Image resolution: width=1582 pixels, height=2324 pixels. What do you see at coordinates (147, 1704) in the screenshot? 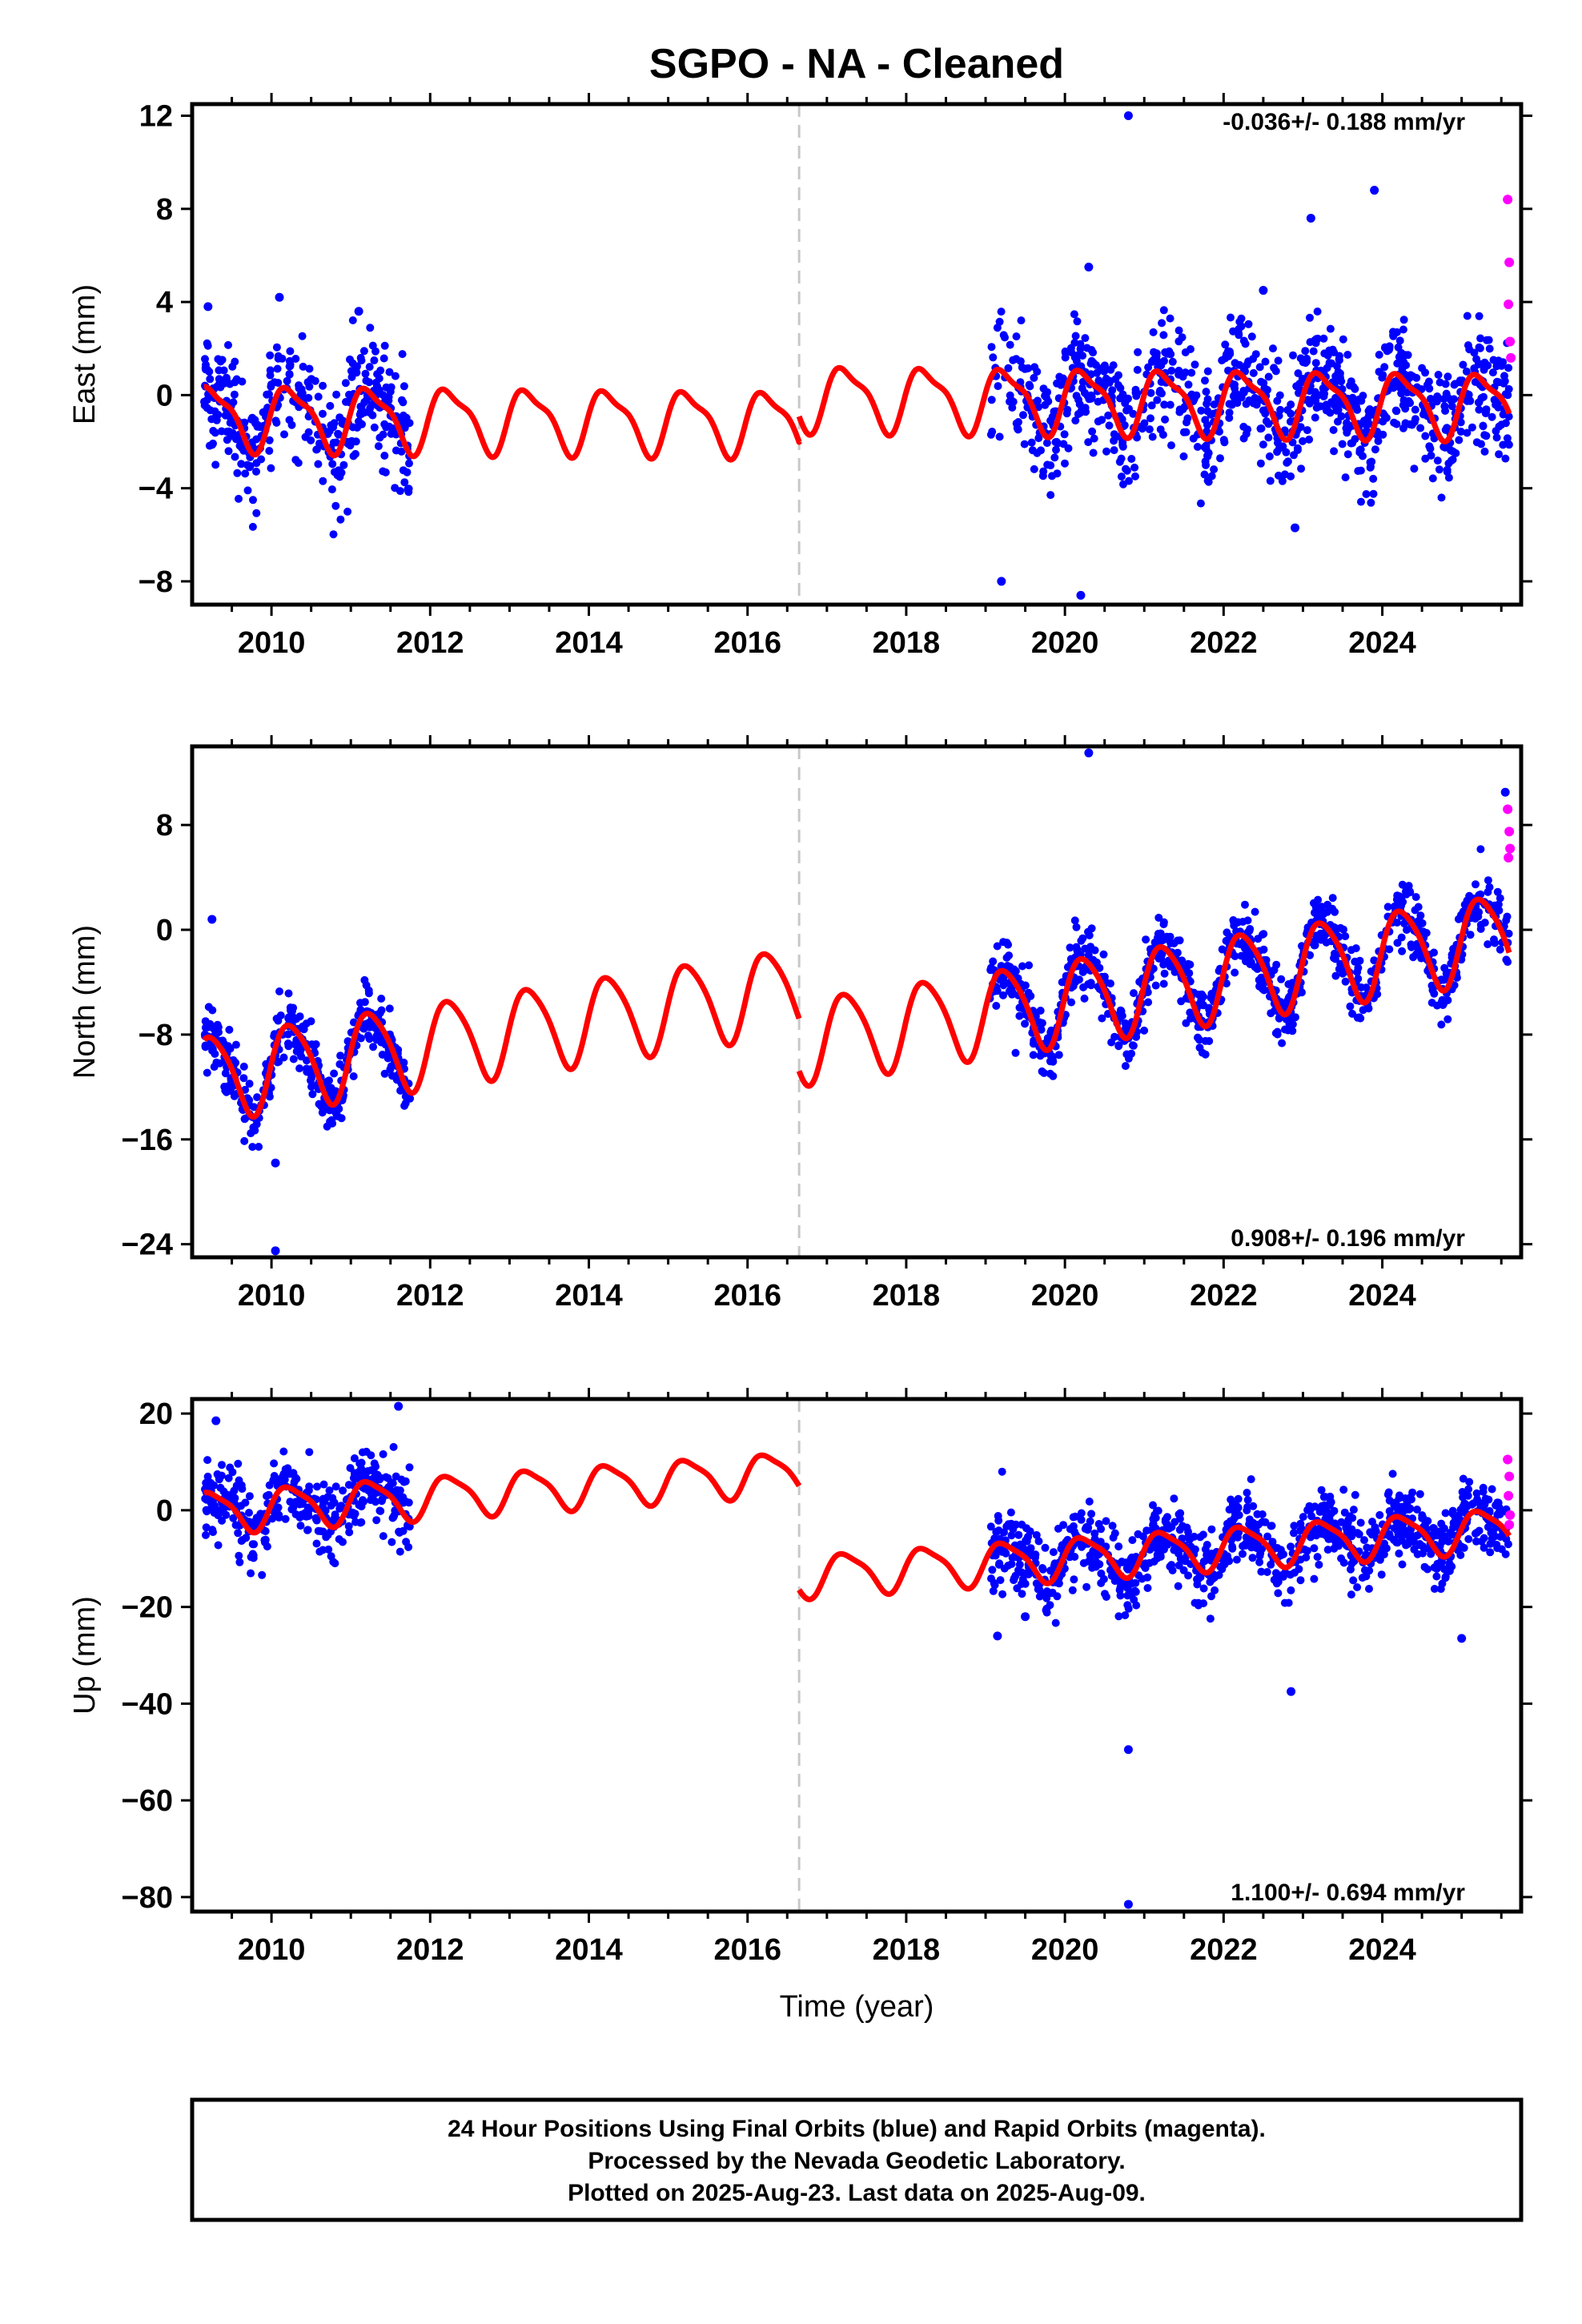
I see `y-tick-label: −40` at bounding box center [147, 1704].